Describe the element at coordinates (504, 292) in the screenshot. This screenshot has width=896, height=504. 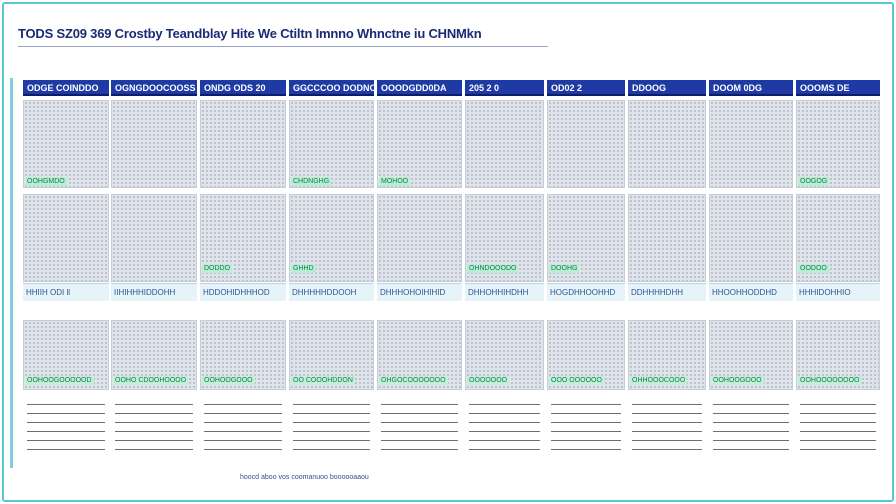
I see `cell-strip: DHHOHHIHDHH` at that location.